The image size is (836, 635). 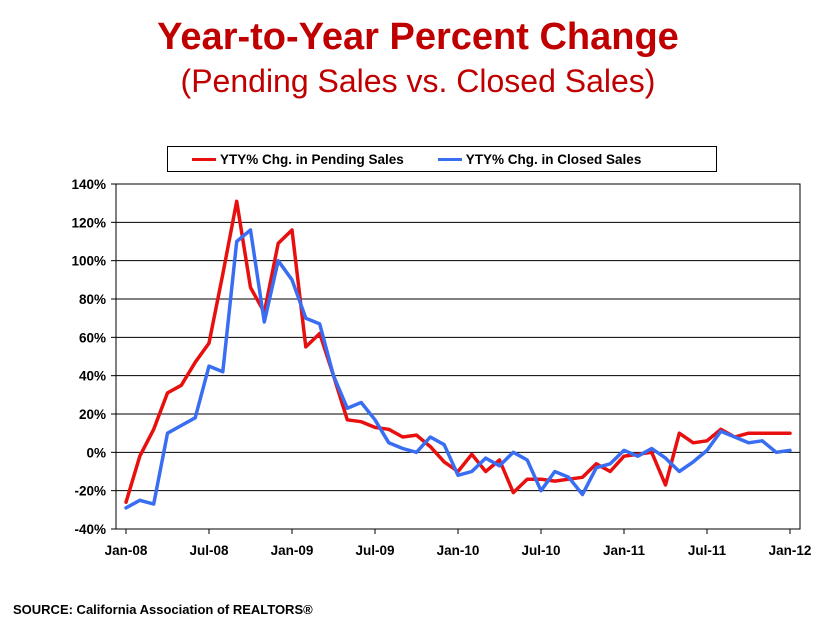 What do you see at coordinates (88, 222) in the screenshot?
I see `y-tick-label: 120%` at bounding box center [88, 222].